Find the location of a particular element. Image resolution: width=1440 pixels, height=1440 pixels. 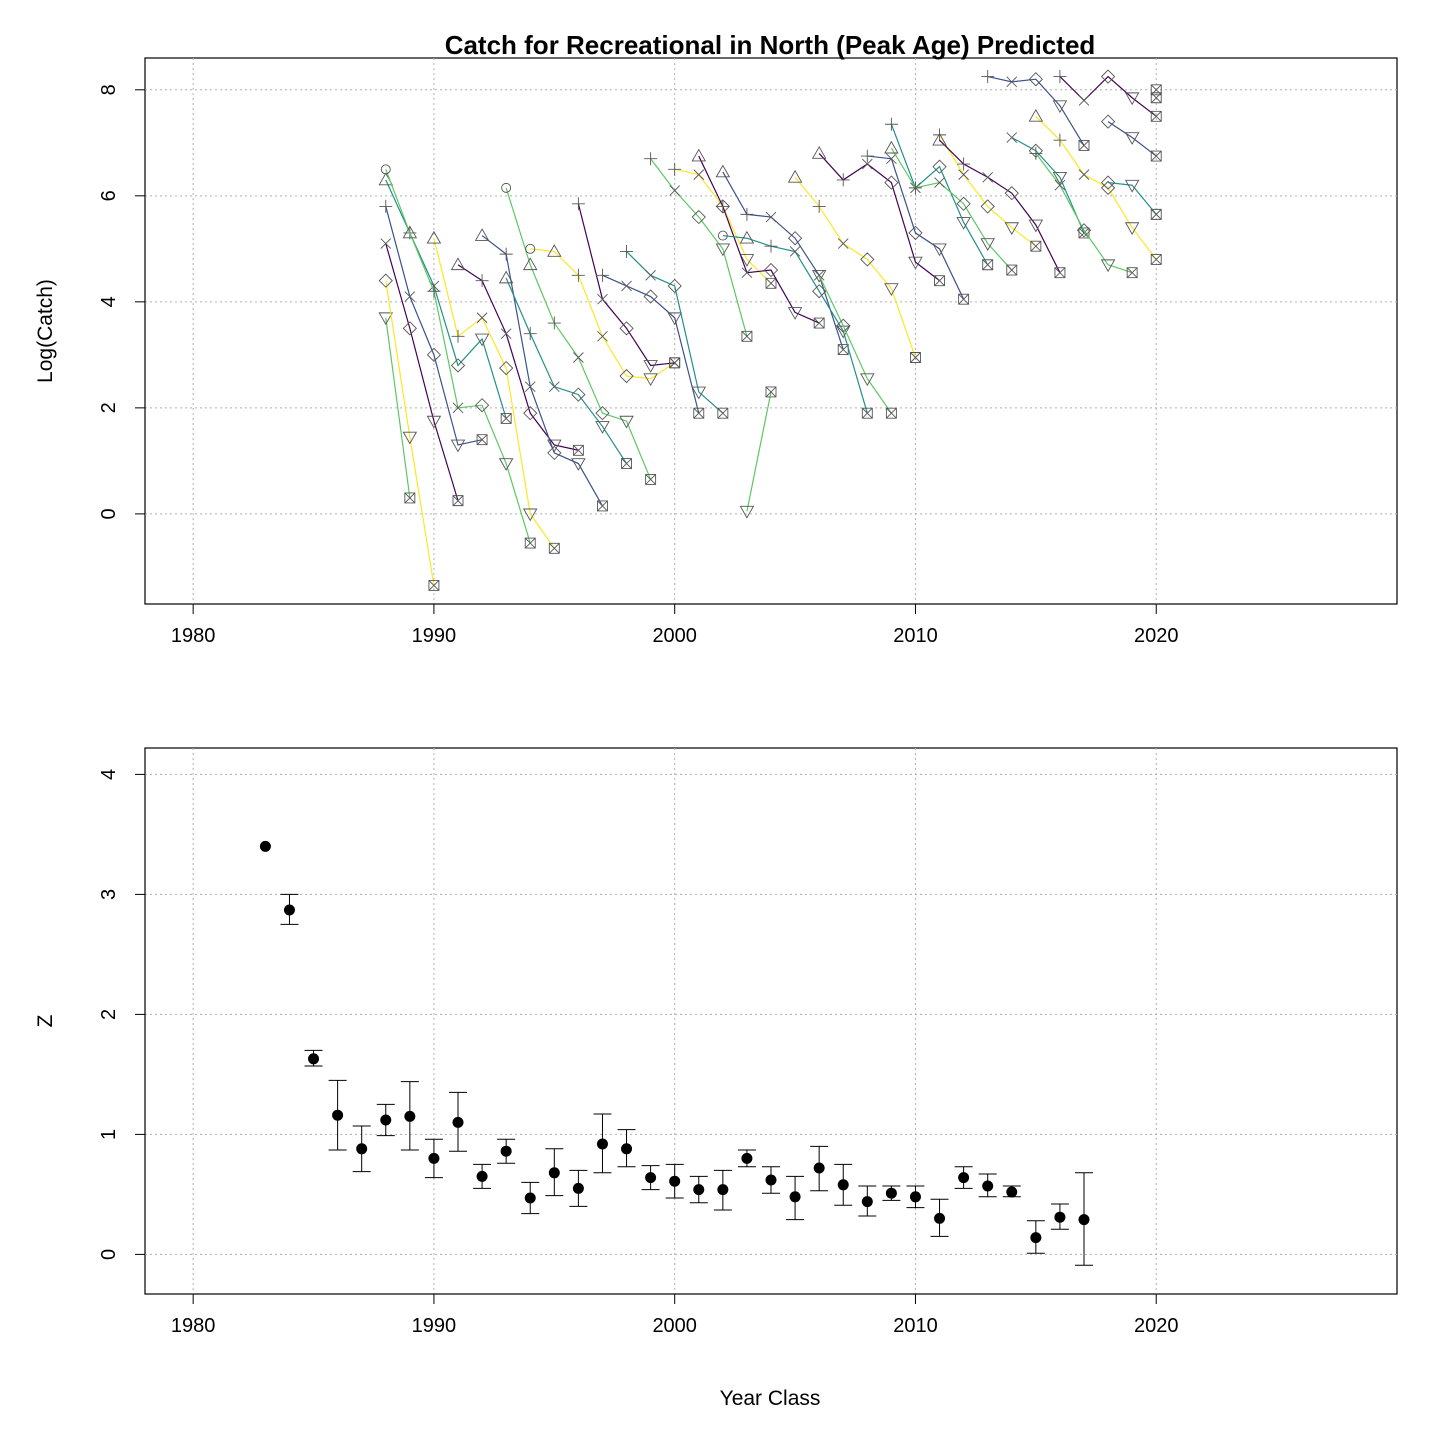

z-x-tick-label: 2000 is located at coordinates (674, 1326).